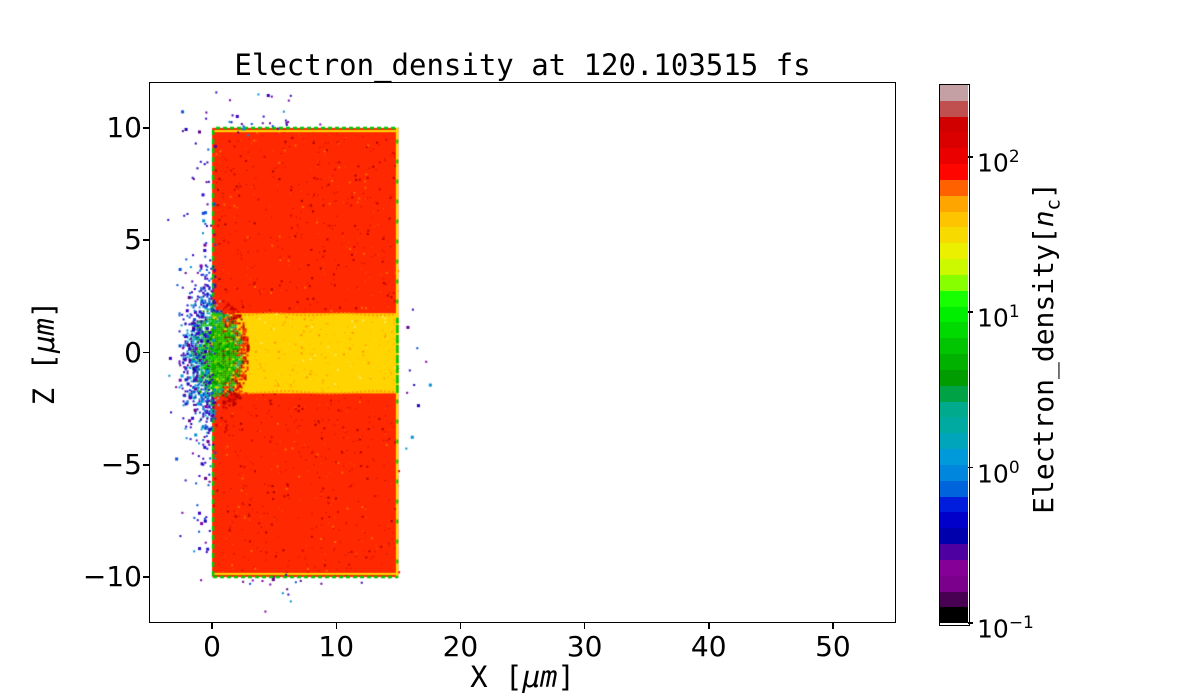  Describe the element at coordinates (1014, 312) in the screenshot. I see `colorbar-tick-exp: 1` at that location.